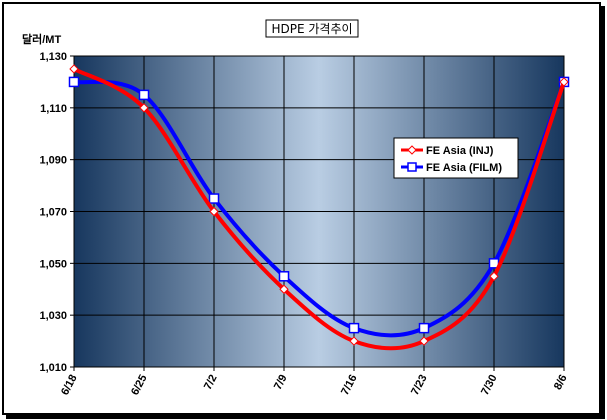 This screenshot has height=420, width=607. What do you see at coordinates (53, 368) in the screenshot?
I see `y-tick-label: 1,010` at bounding box center [53, 368].